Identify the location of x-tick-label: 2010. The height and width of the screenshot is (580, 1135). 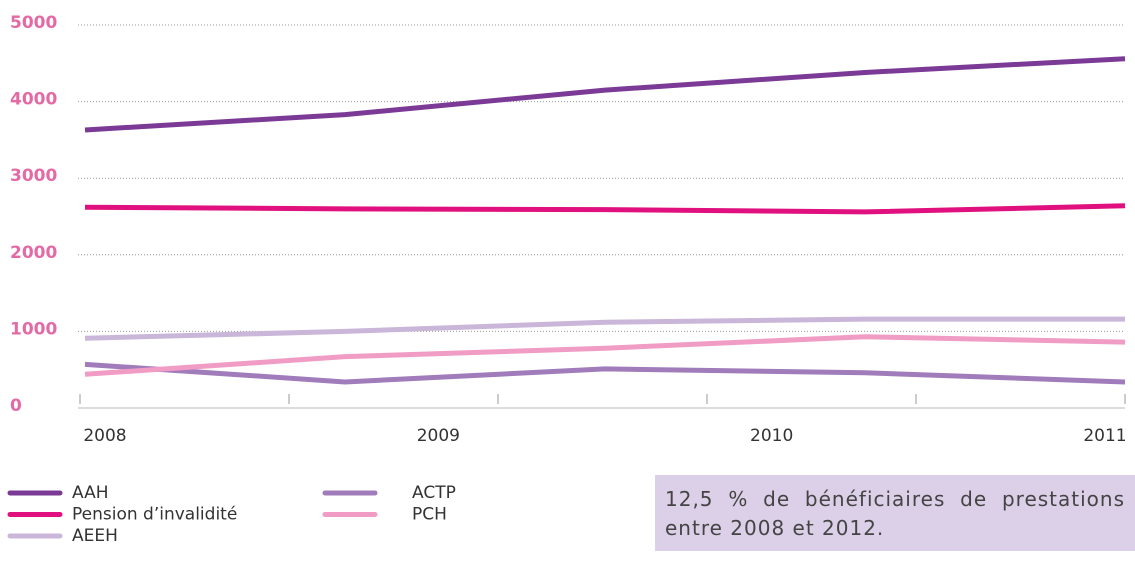
(771, 436).